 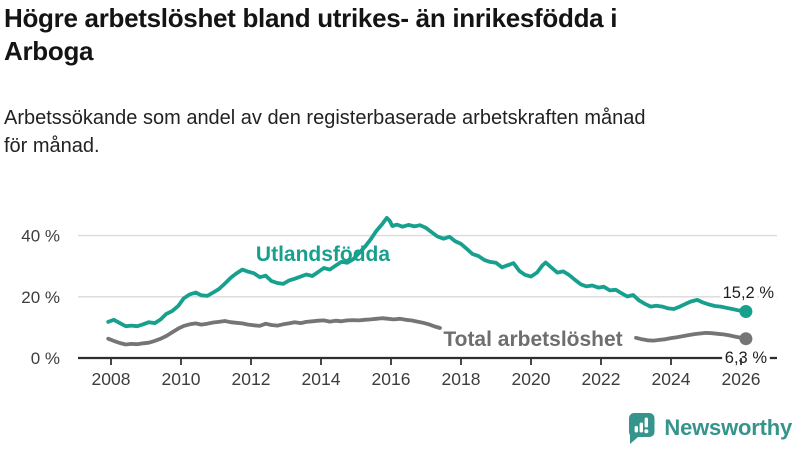 I want to click on x-tick-label: 2018, so click(x=461, y=379).